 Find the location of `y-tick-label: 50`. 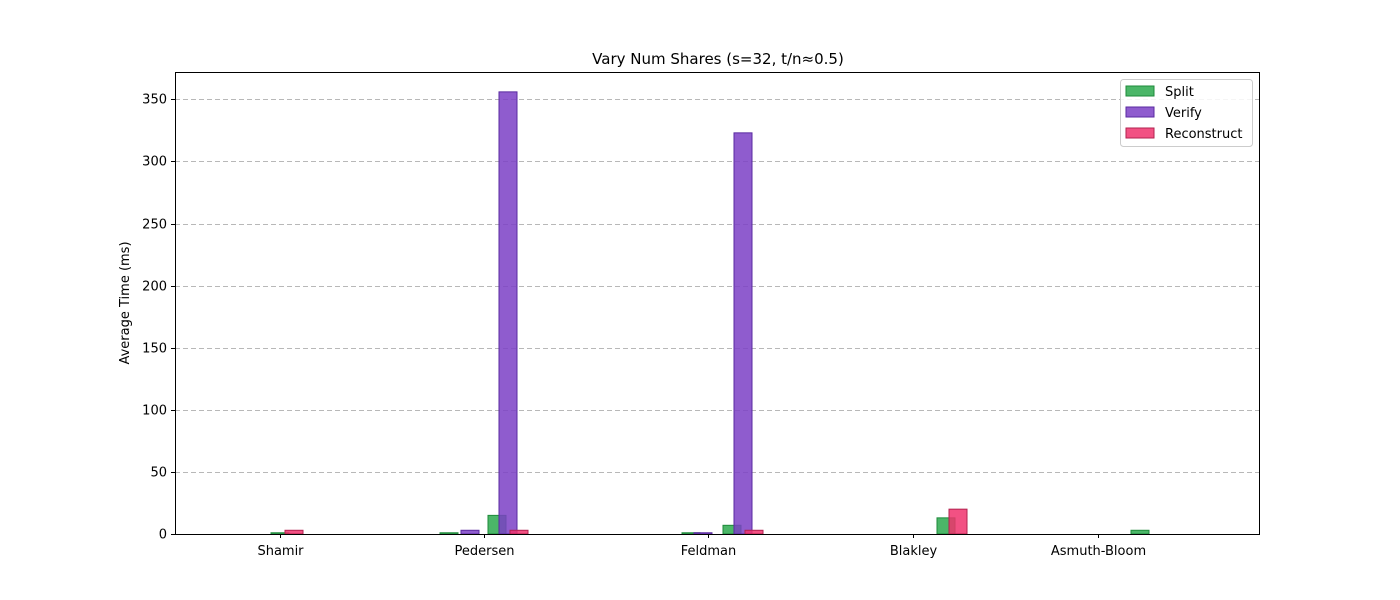

y-tick-label: 50 is located at coordinates (158, 473).